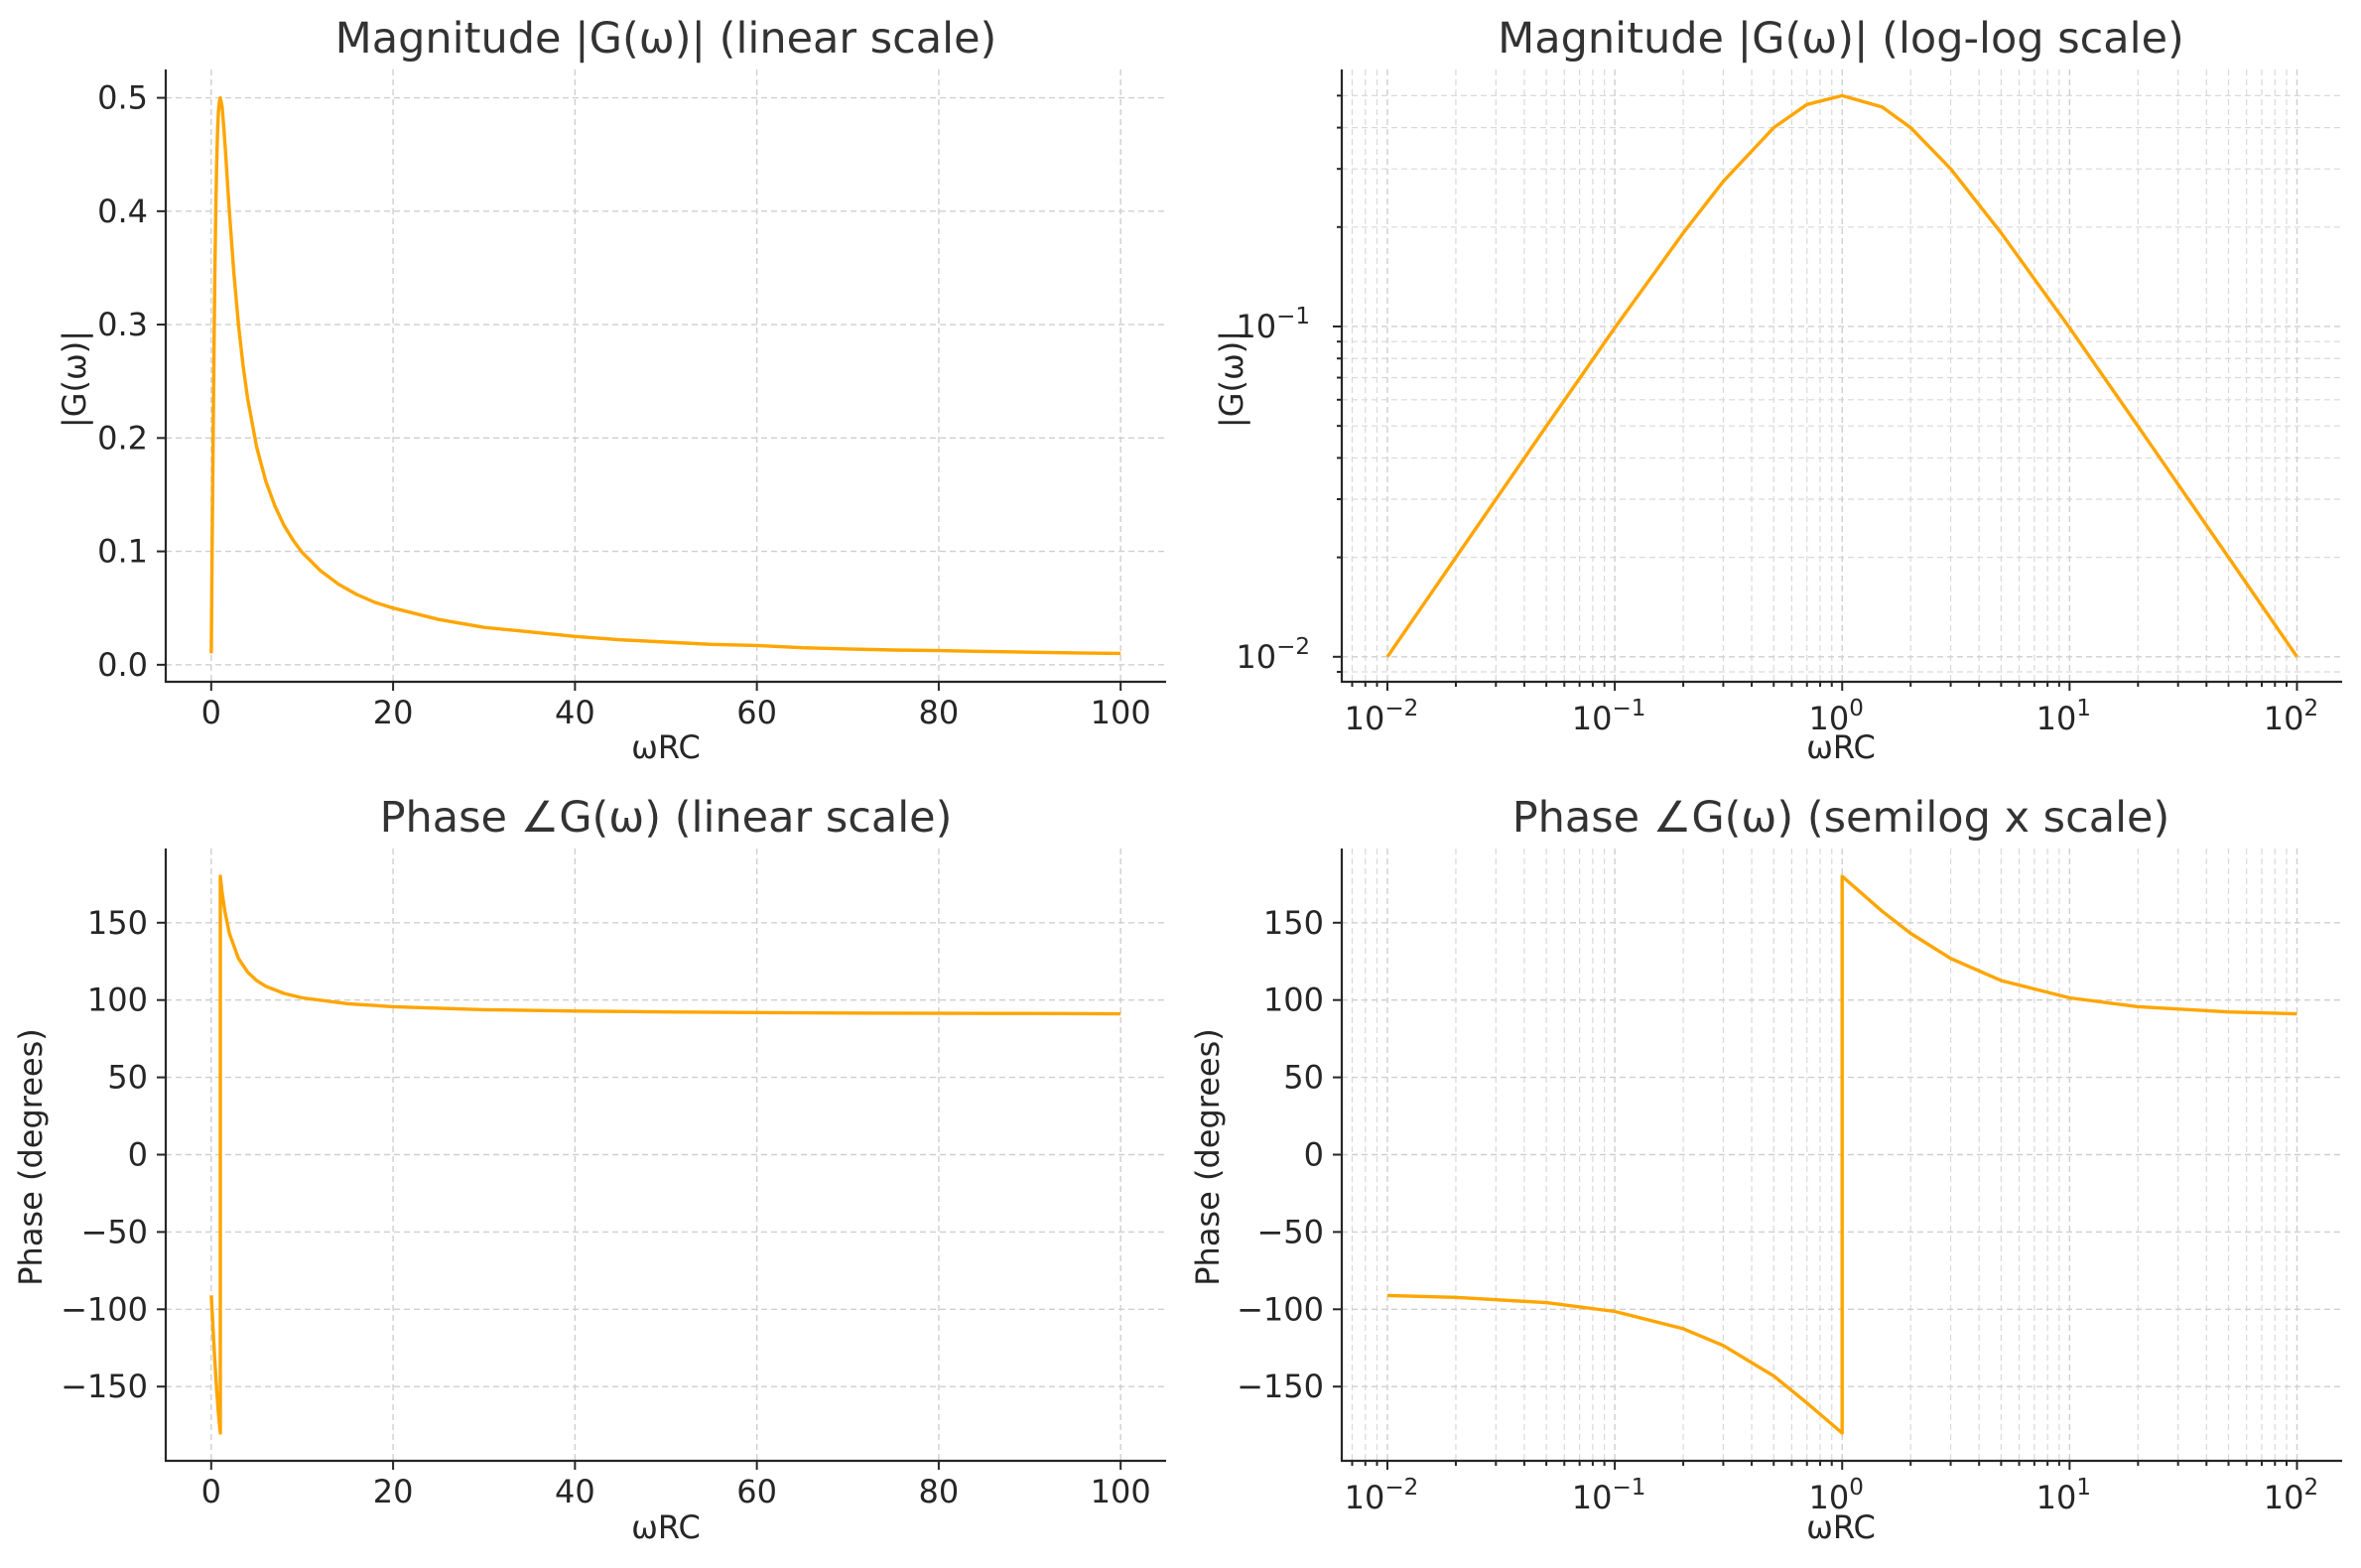  Describe the element at coordinates (122, 665) in the screenshot. I see `y-tick-label: 0.0` at that location.